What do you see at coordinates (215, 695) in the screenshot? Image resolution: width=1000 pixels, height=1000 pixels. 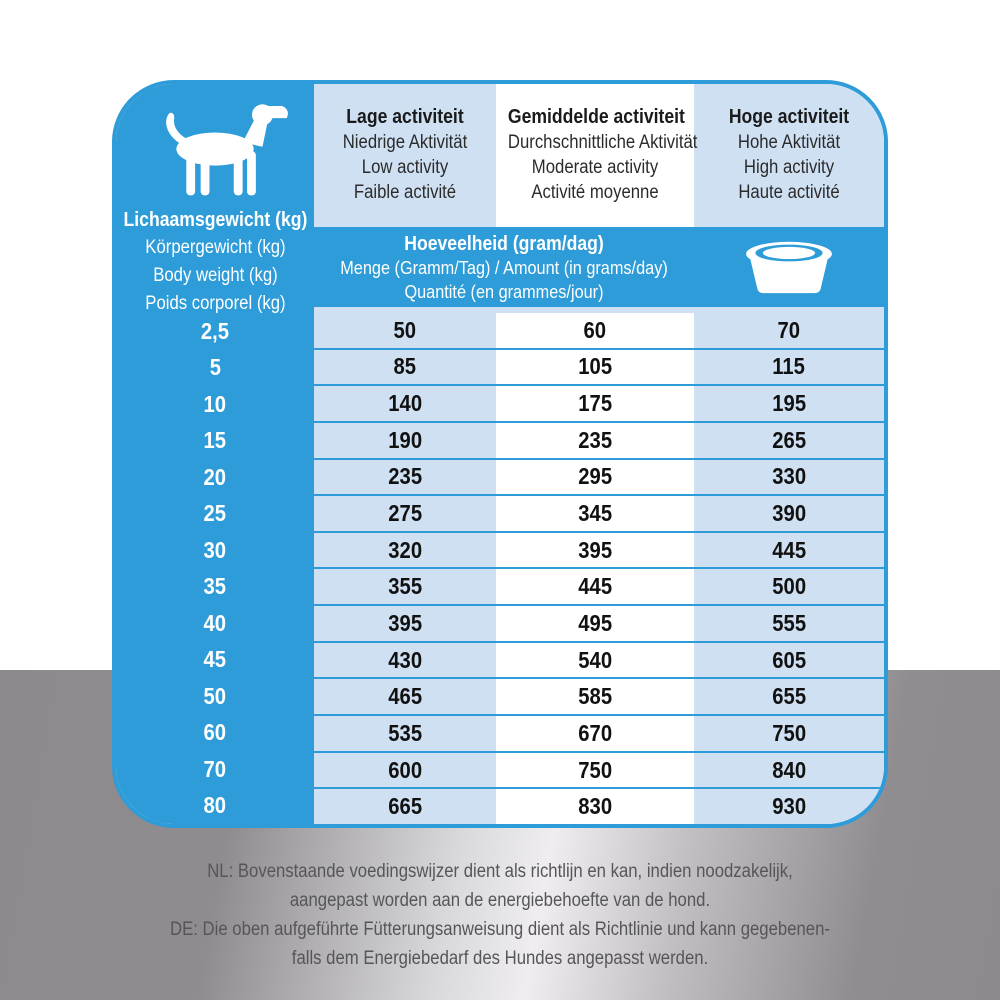 I see `weight-cell: 50` at bounding box center [215, 695].